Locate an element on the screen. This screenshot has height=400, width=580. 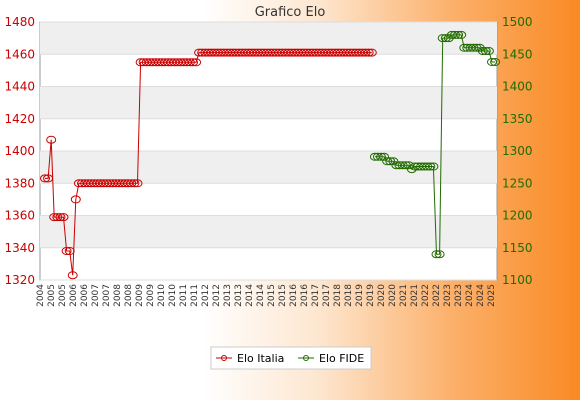
y-left-tick-label: 1420 is located at coordinates (19, 119).